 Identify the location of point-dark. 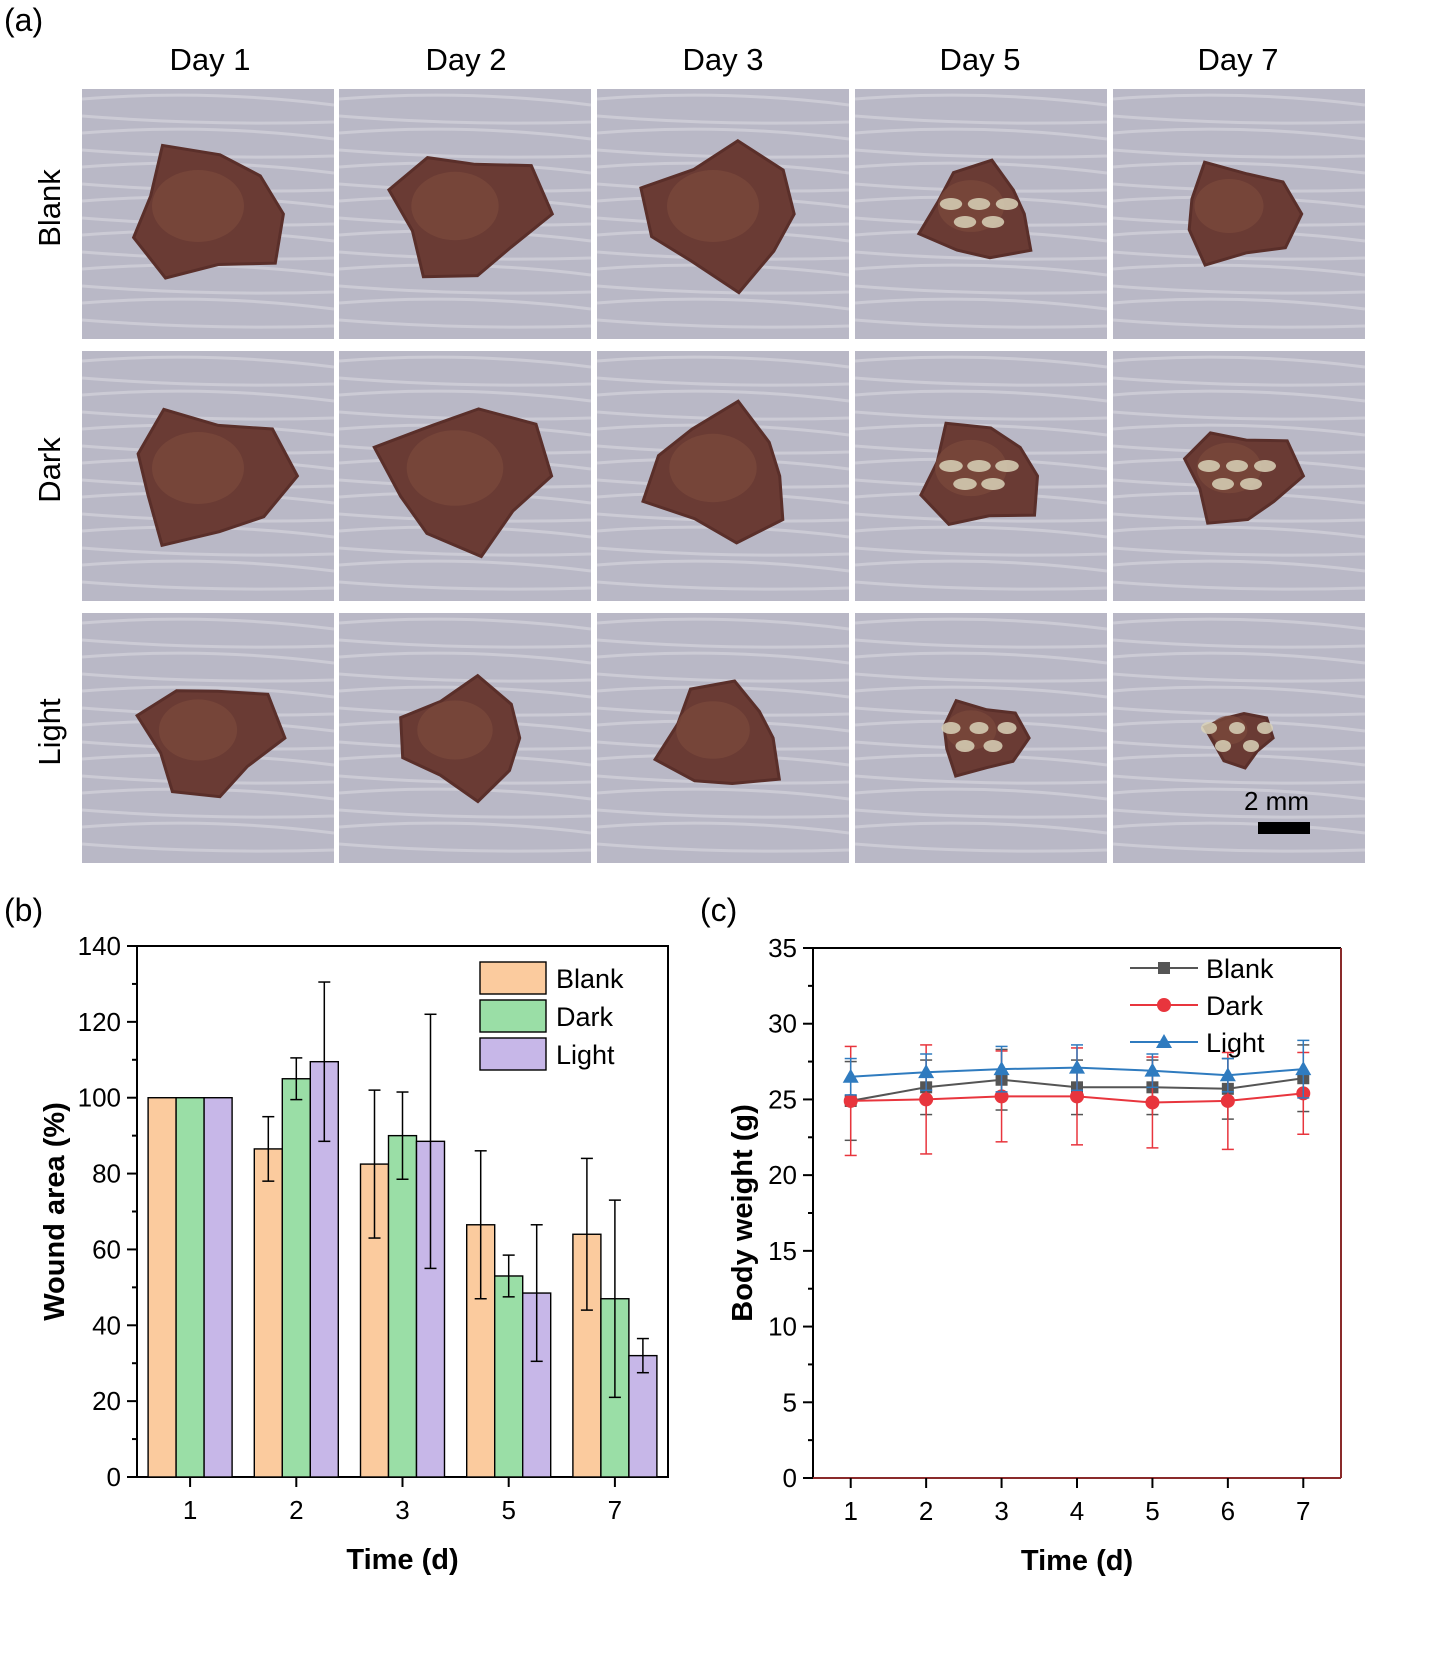
(1077, 1096).